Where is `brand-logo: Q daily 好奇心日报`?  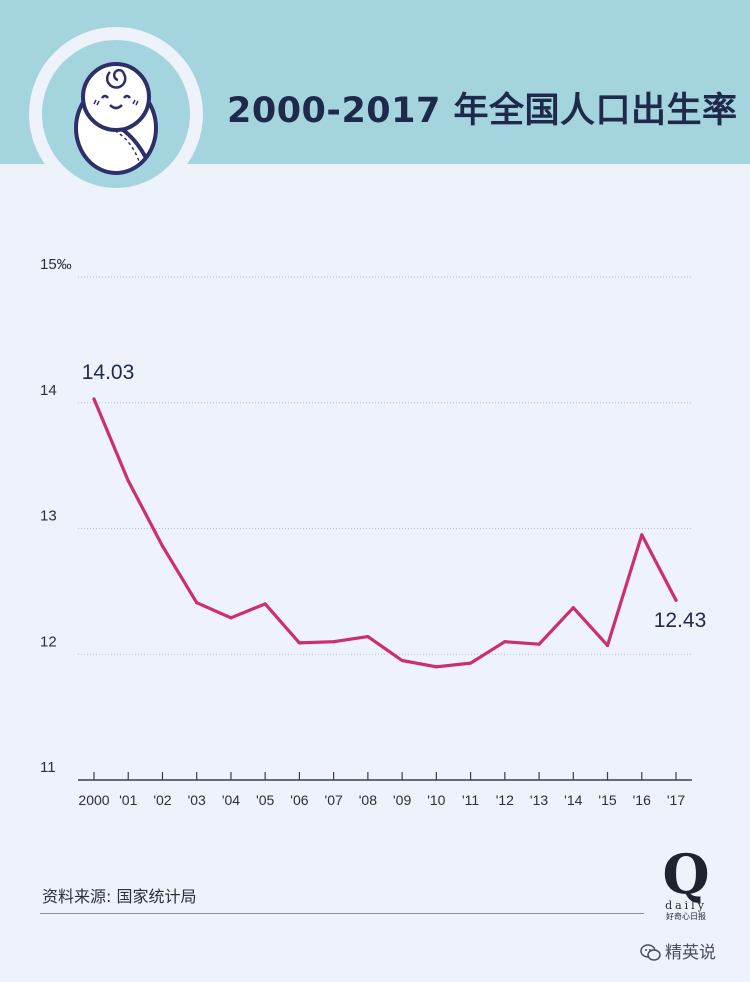
brand-logo: Q daily 好奇心日报 is located at coordinates (686, 882).